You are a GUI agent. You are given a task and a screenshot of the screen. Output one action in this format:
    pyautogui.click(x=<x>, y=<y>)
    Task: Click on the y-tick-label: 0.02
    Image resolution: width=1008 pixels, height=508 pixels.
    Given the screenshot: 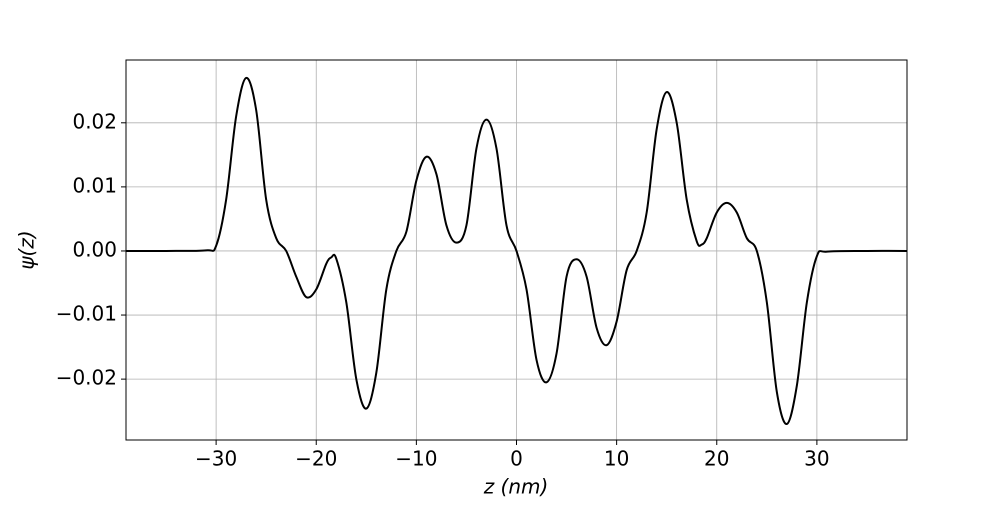 What is the action you would take?
    pyautogui.click(x=94, y=121)
    